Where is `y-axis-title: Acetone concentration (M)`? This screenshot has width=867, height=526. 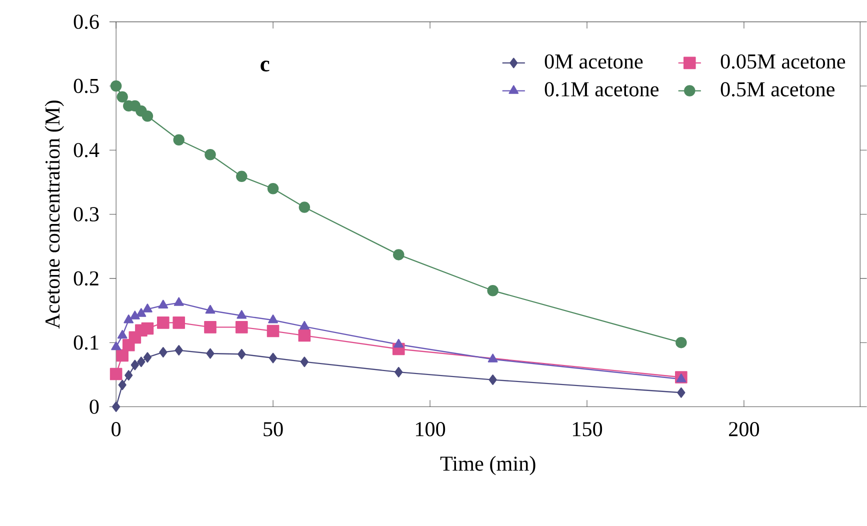
y-axis-title: Acetone concentration (M) is located at coordinates (54, 214).